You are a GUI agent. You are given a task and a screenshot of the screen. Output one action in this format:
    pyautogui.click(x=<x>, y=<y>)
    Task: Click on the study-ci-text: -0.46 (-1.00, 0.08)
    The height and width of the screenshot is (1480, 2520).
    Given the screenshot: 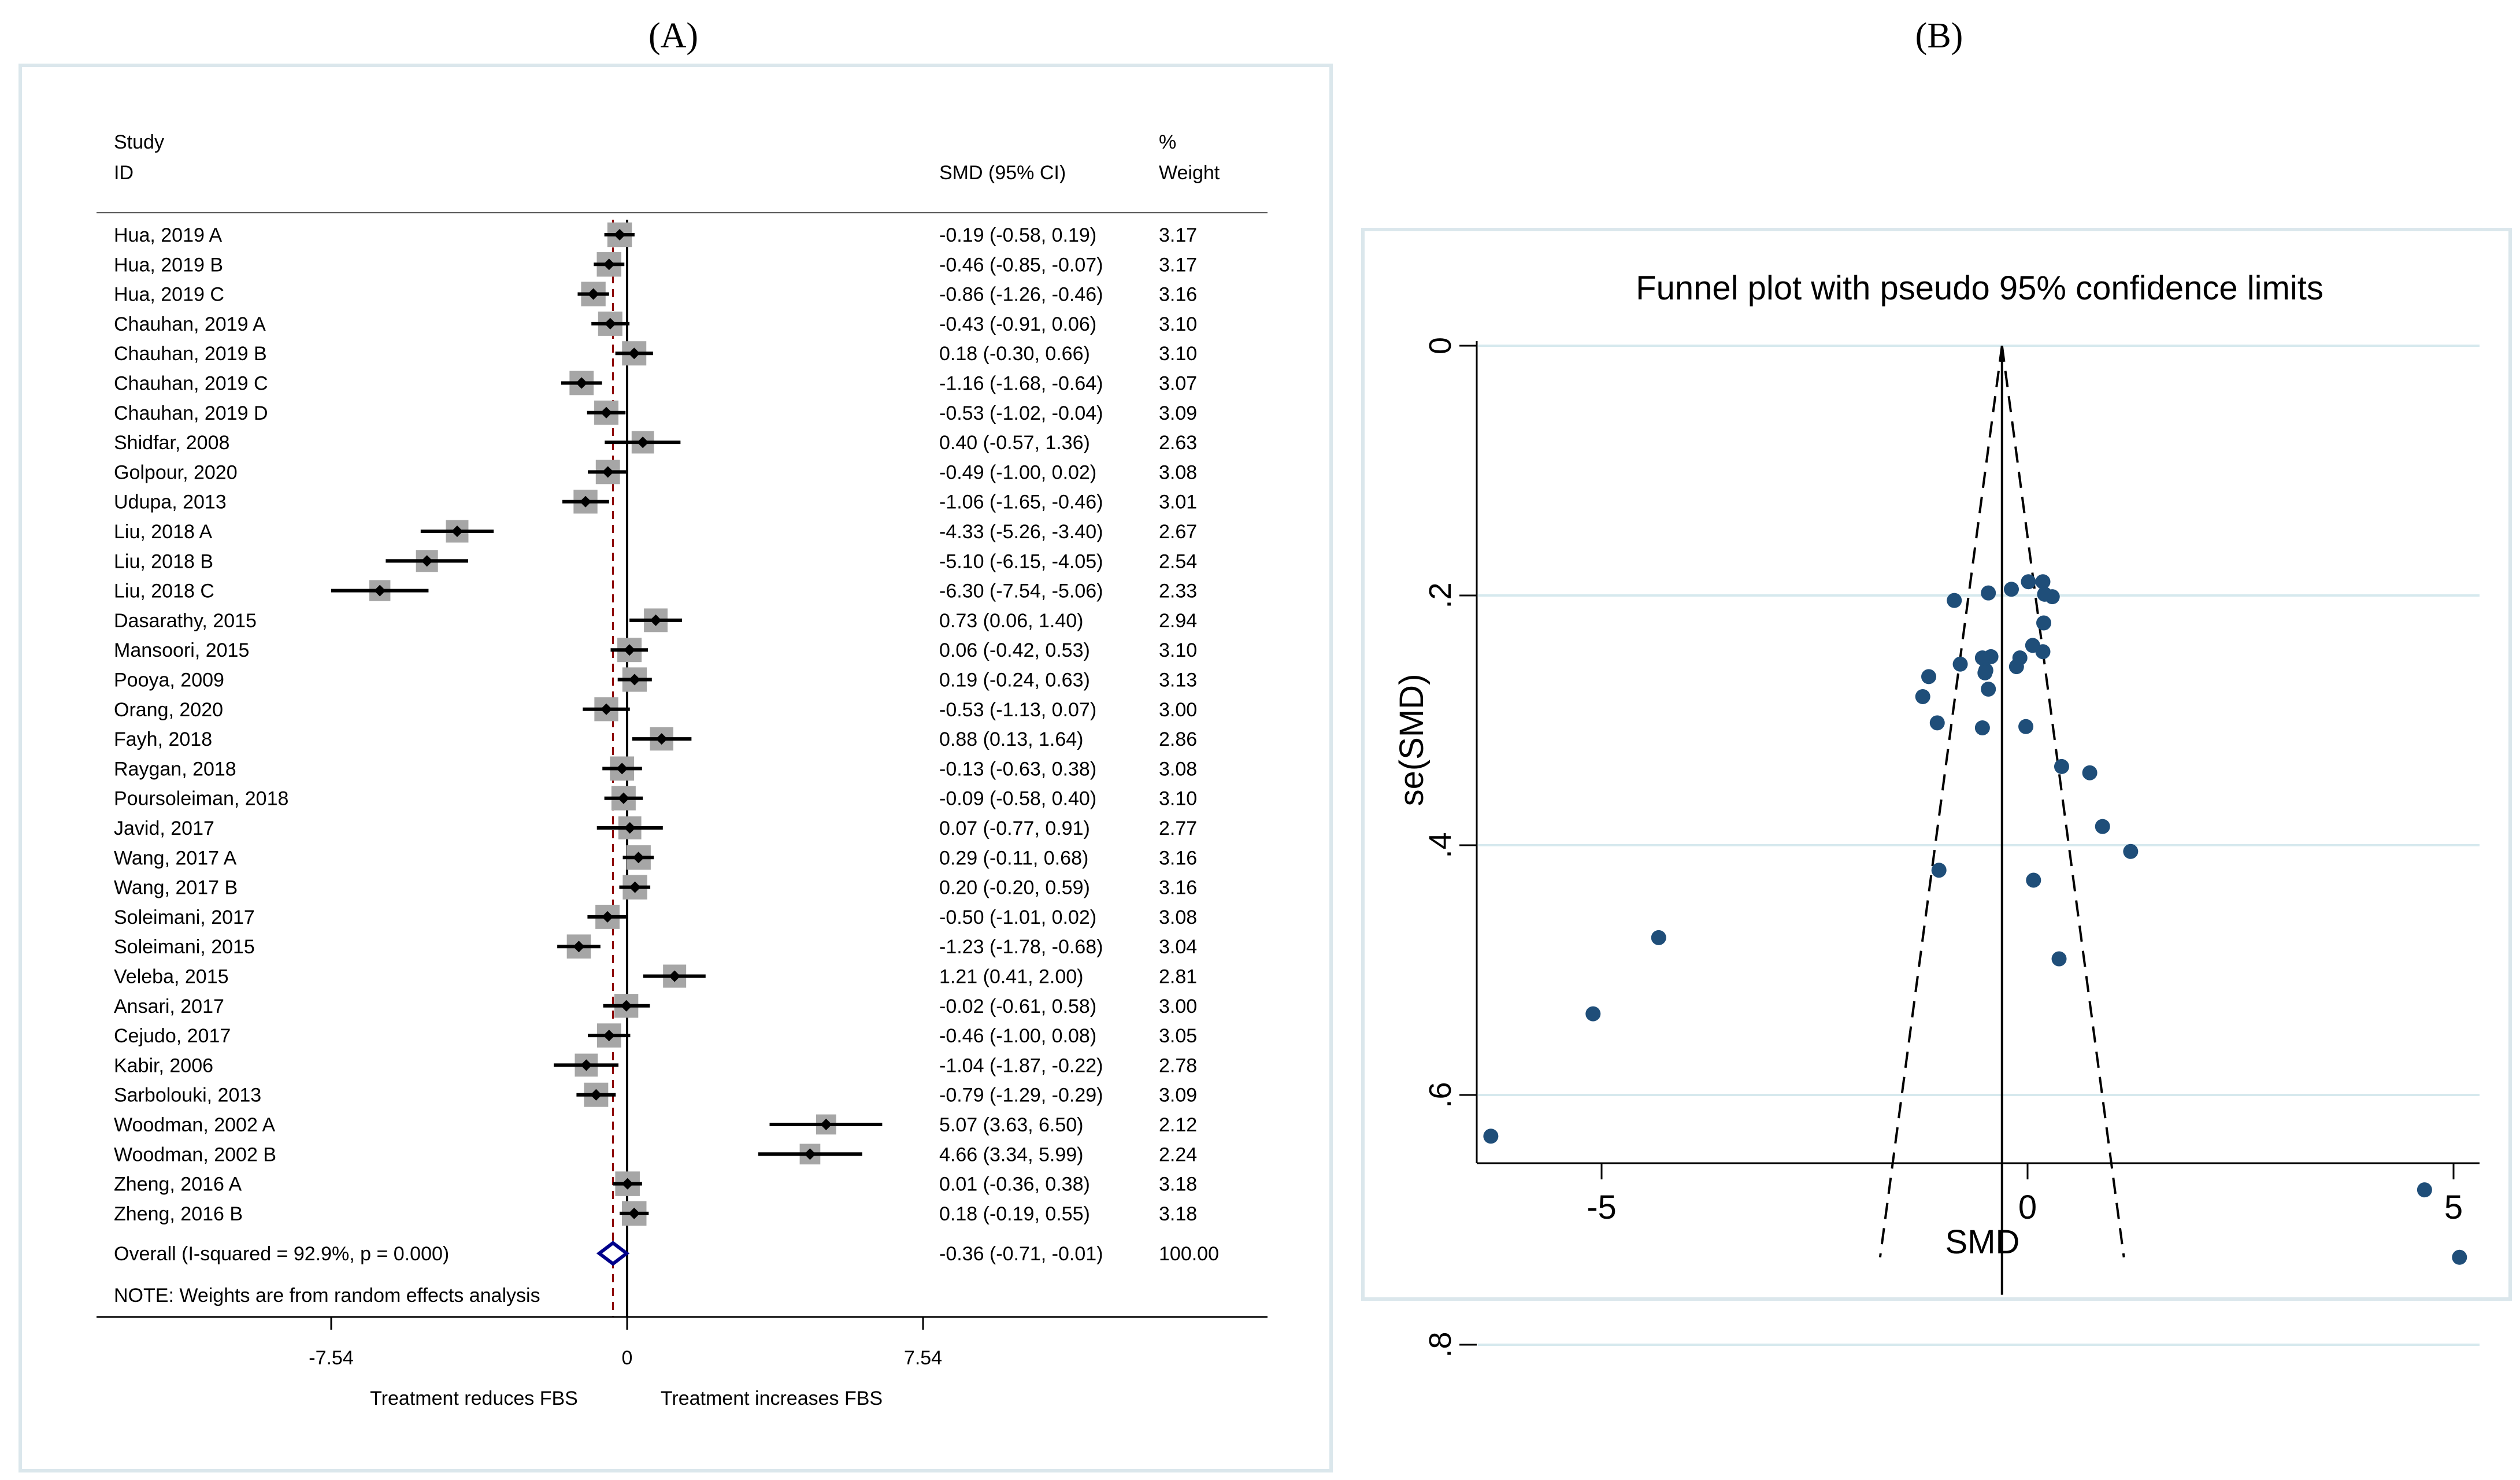 What is the action you would take?
    pyautogui.click(x=1017, y=1036)
    